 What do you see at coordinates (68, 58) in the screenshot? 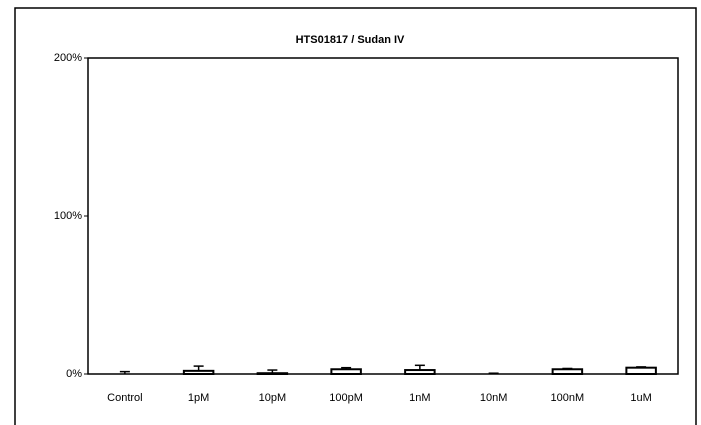
I see `y-tick-label: 200%` at bounding box center [68, 58].